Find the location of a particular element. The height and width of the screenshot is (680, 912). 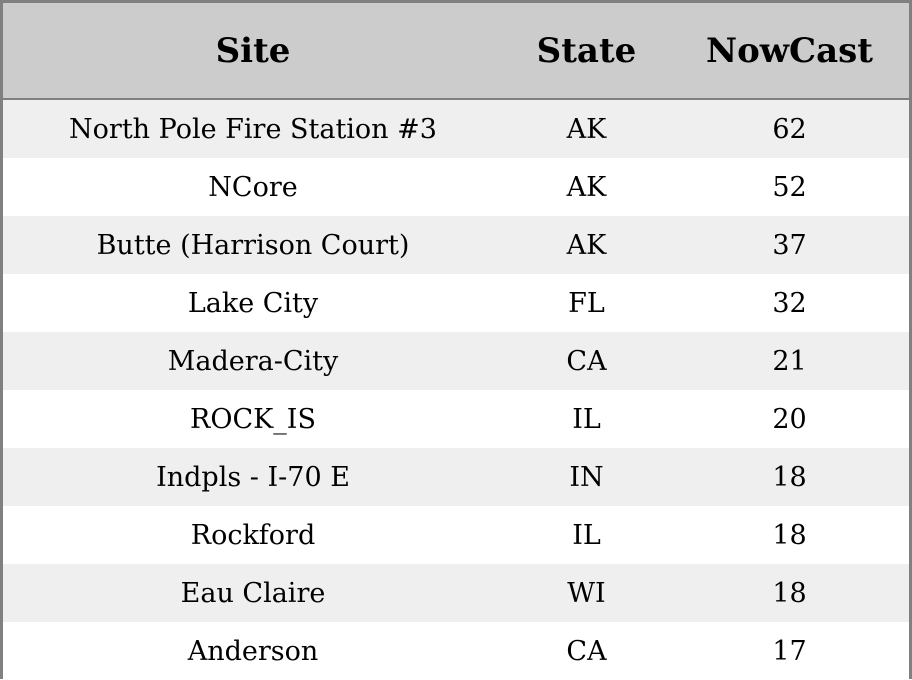

cell-nowcast: 20 is located at coordinates (789, 419).